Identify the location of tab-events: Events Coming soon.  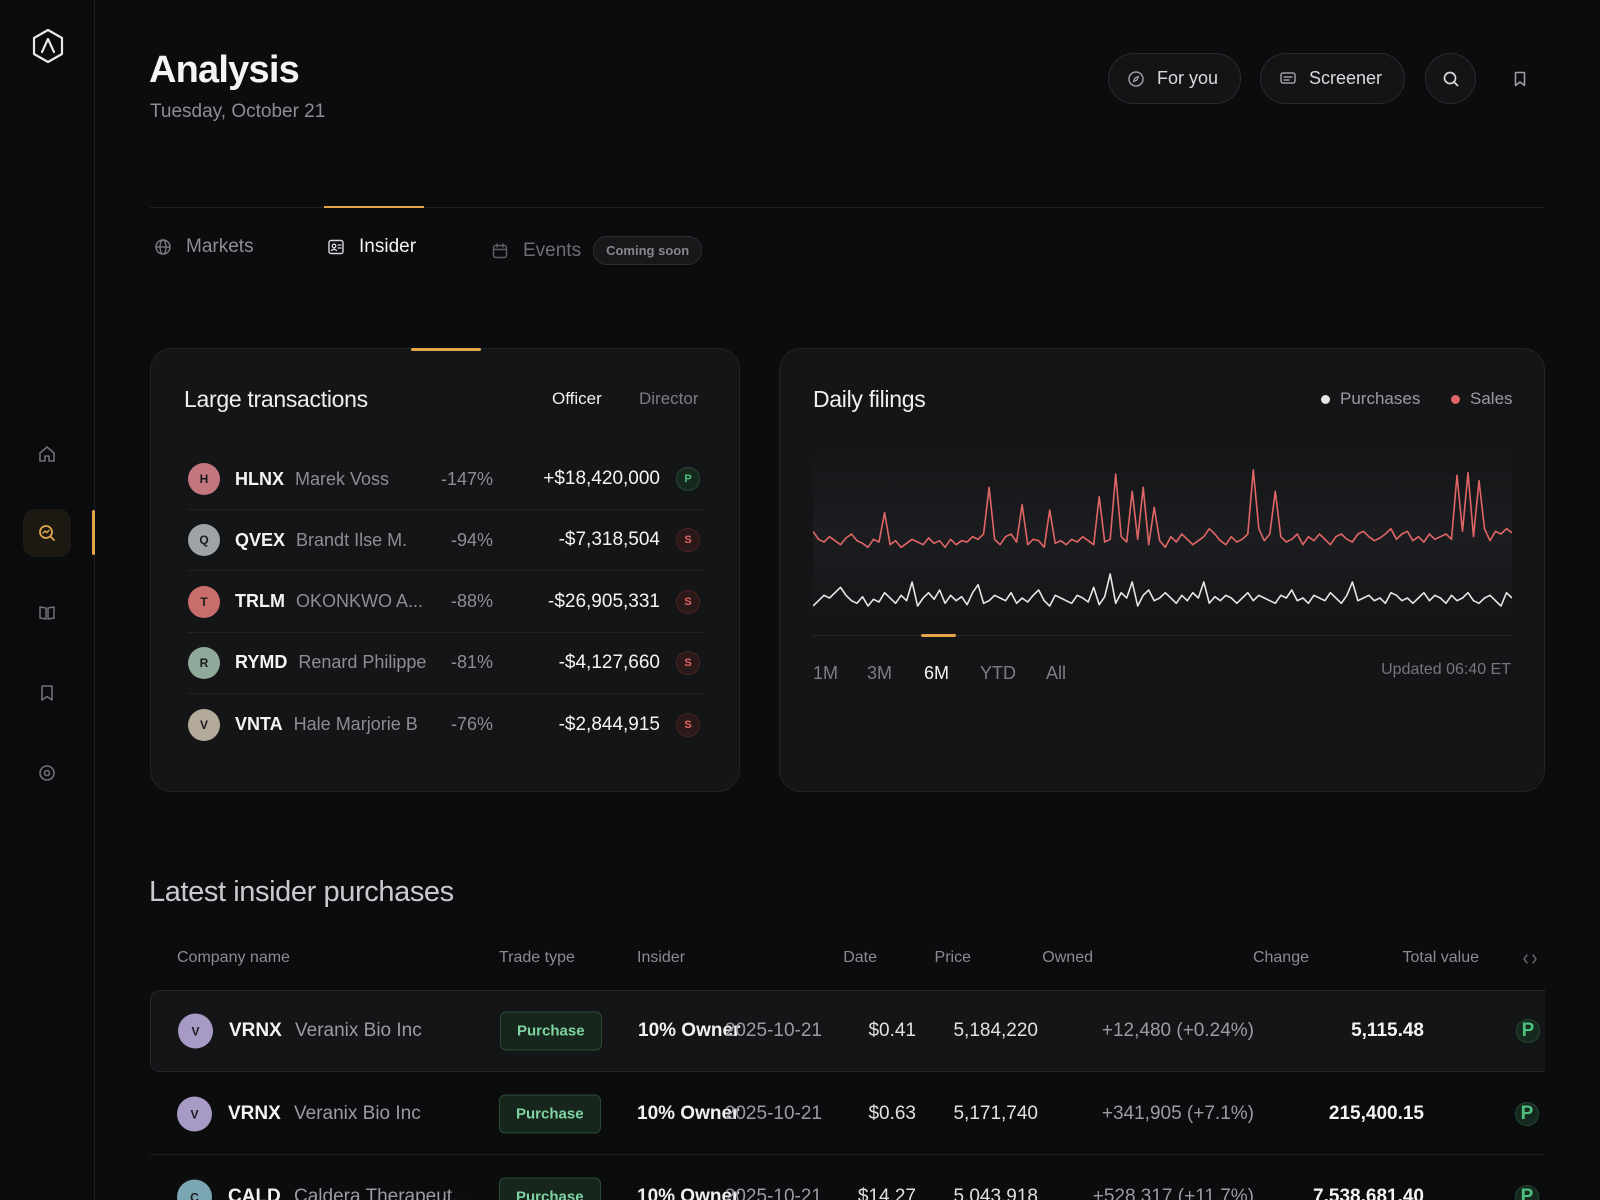
(597, 250).